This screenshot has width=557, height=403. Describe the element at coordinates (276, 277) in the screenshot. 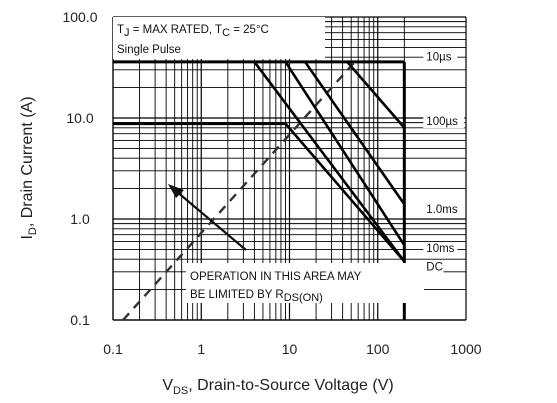

I see `annotation-line-1: OPERATION IN THIS AREA MAY` at that location.